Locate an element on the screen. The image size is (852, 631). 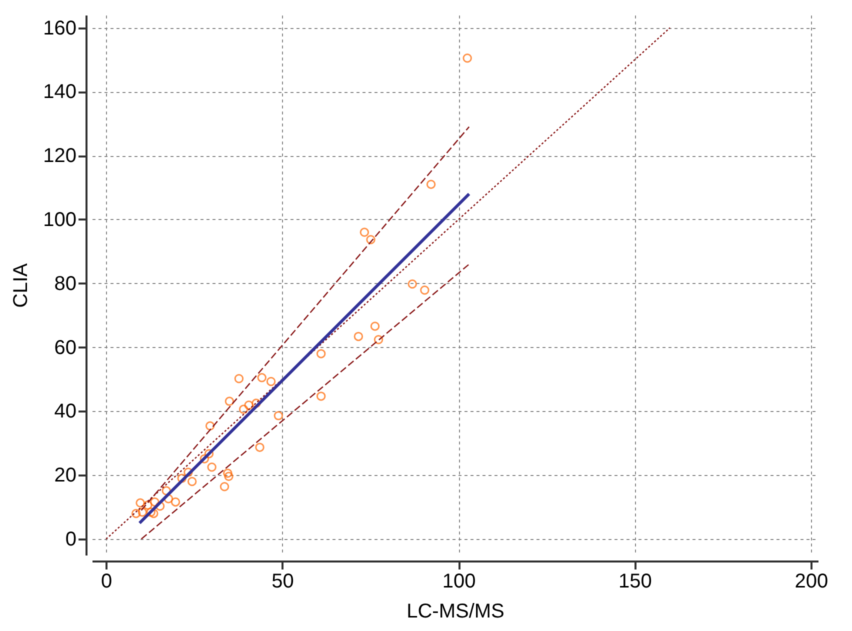
y-tick-label: 0 is located at coordinates (70, 539).